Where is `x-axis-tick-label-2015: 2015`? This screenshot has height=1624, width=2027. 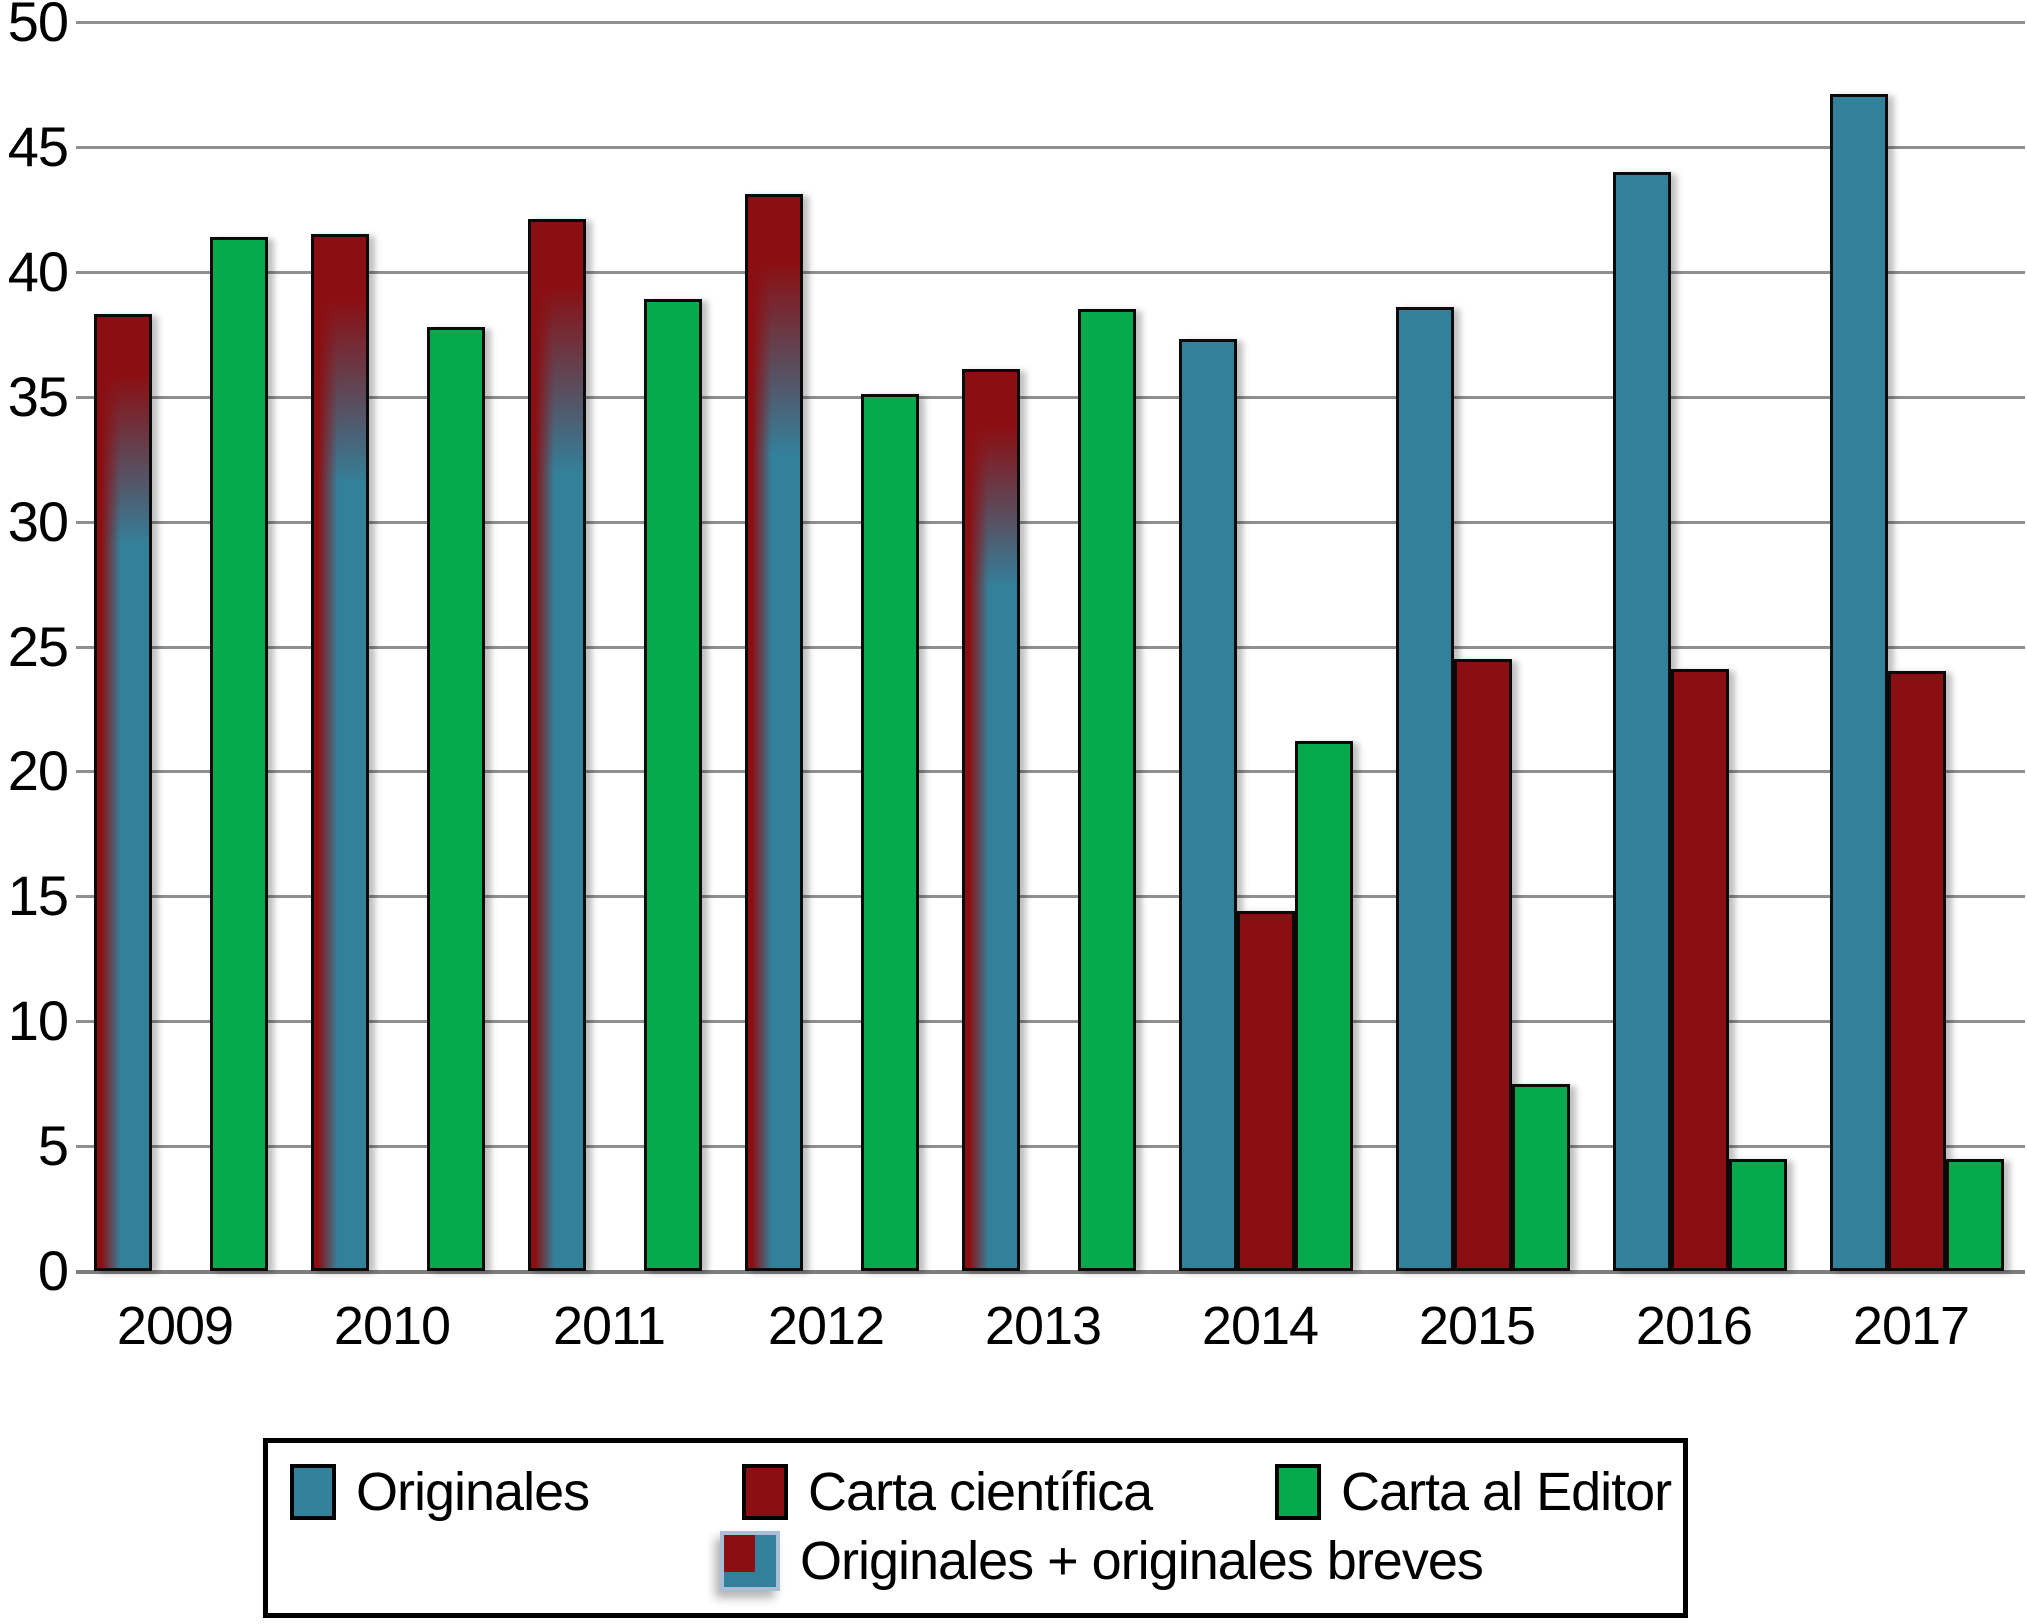 x-axis-tick-label-2015: 2015 is located at coordinates (1477, 1326).